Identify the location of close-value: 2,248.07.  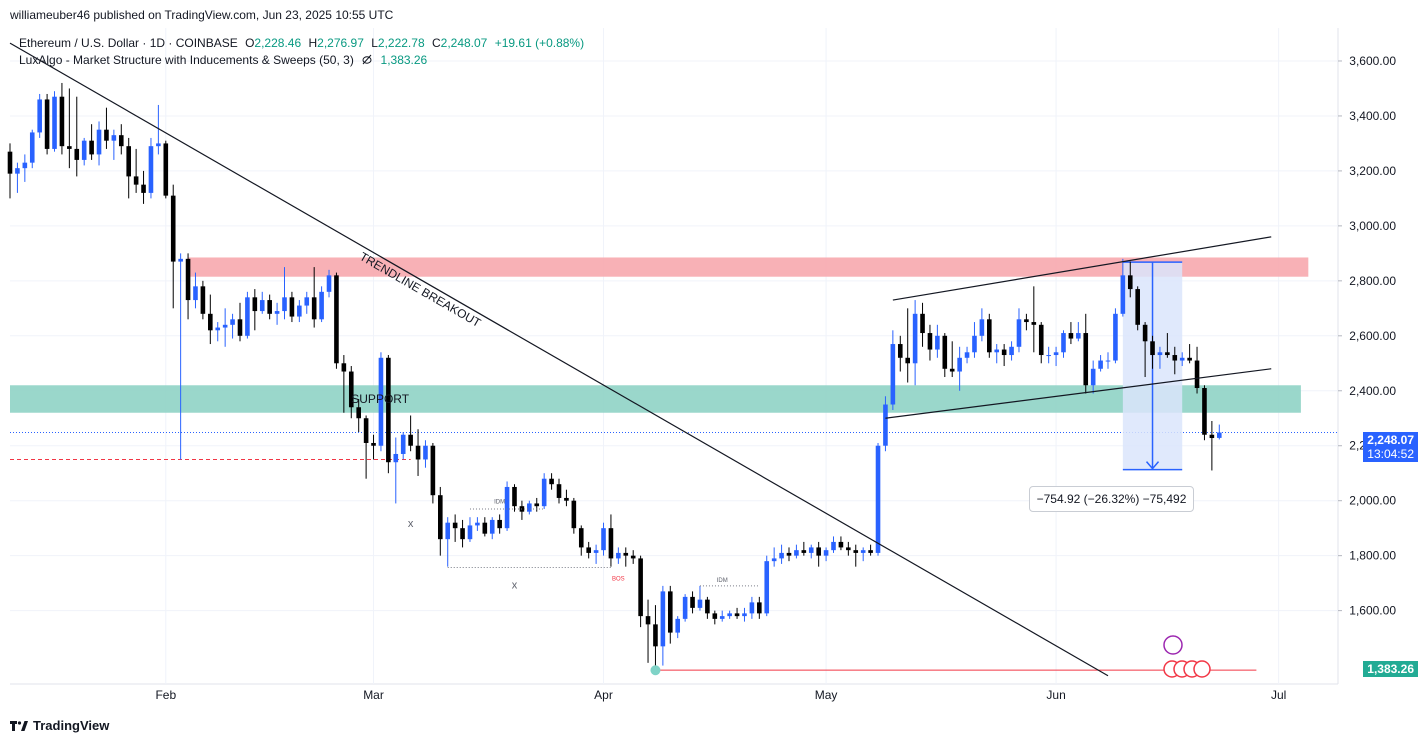
(464, 43).